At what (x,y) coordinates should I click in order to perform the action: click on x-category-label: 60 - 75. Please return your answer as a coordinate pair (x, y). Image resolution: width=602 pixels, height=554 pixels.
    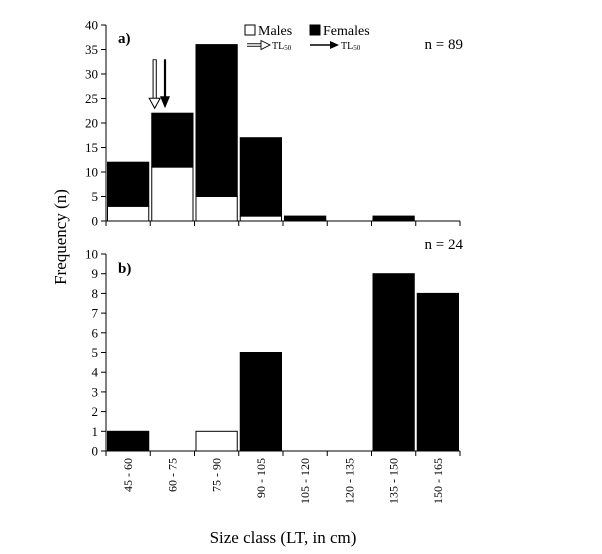
    Looking at the image, I should click on (172, 475).